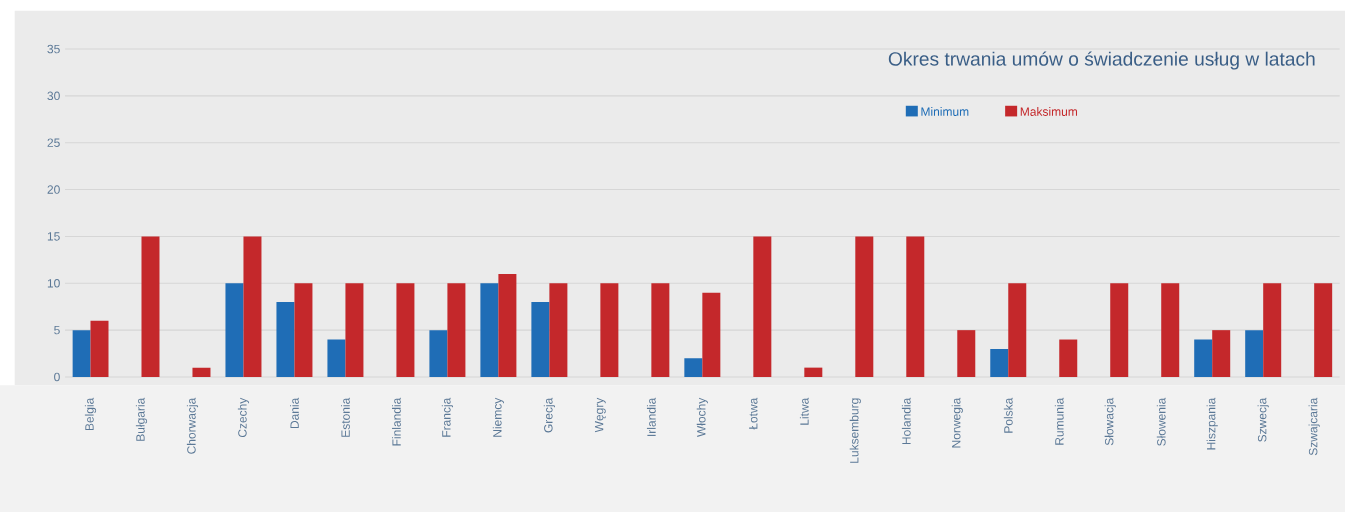  I want to click on legend-label: Minimum, so click(945, 111).